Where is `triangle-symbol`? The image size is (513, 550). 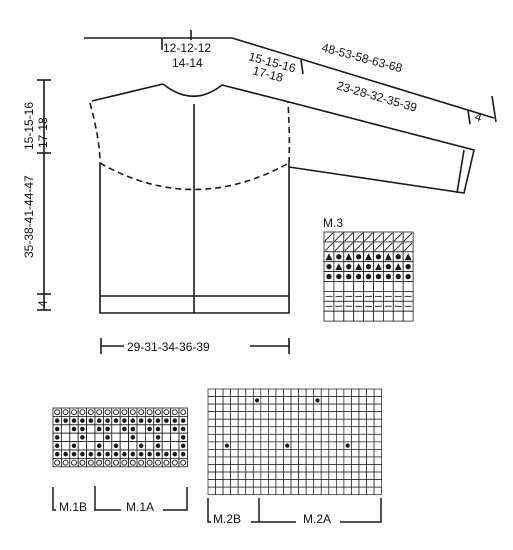
triangle-symbol is located at coordinates (378, 267).